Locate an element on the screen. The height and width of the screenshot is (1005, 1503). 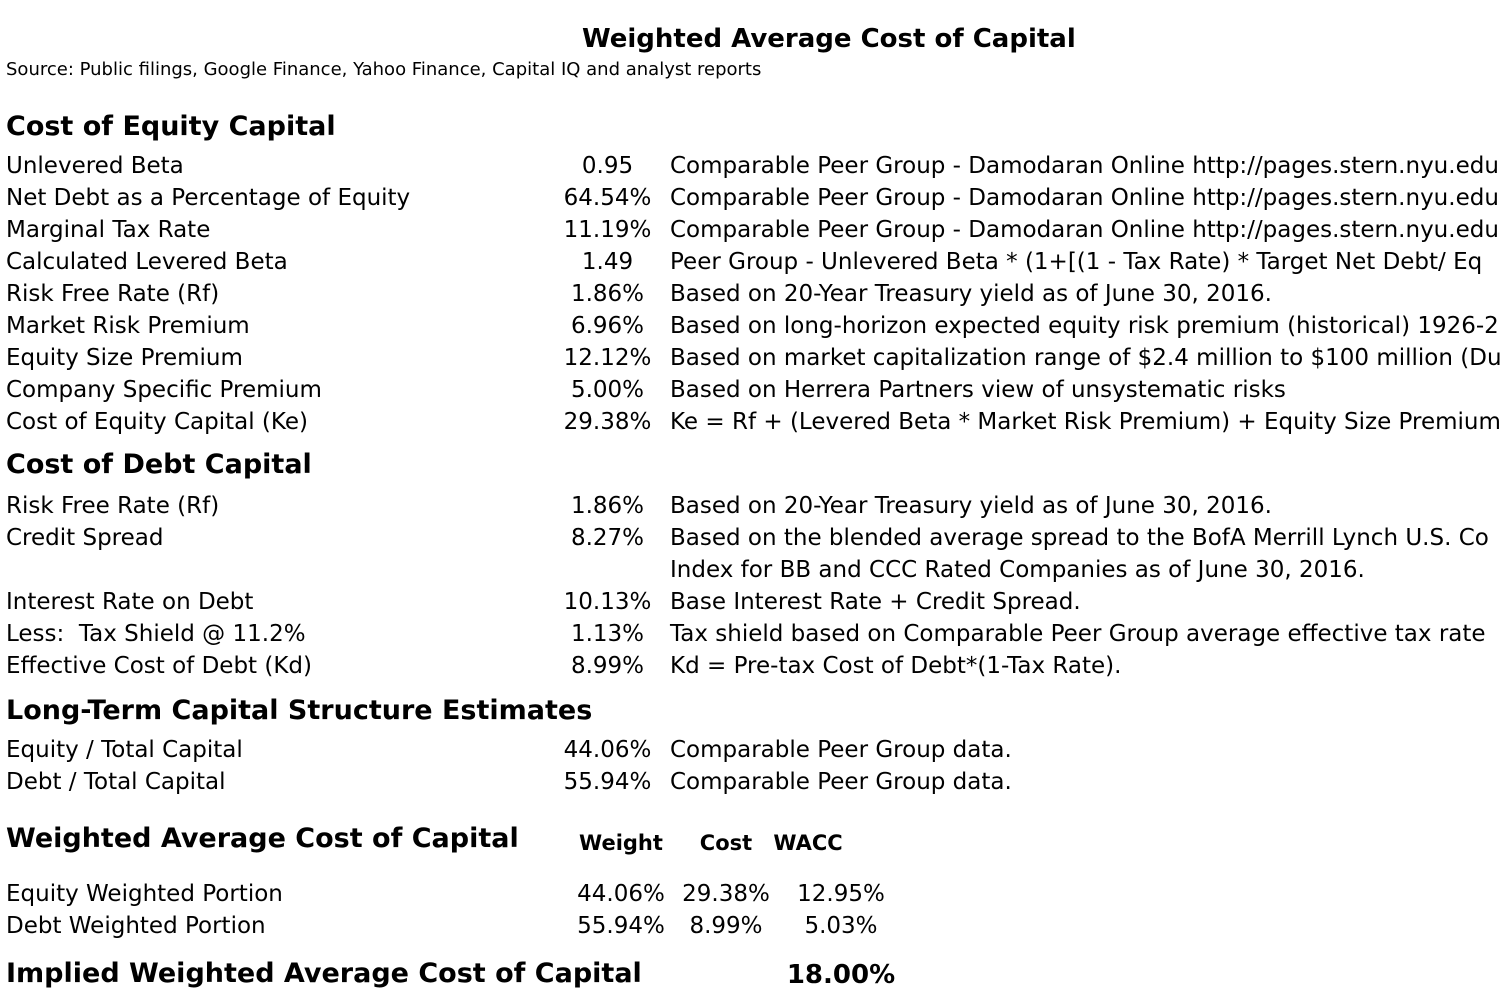
section-heading-cost-of-equity: Cost of Equity Capital is located at coordinates (171, 126).